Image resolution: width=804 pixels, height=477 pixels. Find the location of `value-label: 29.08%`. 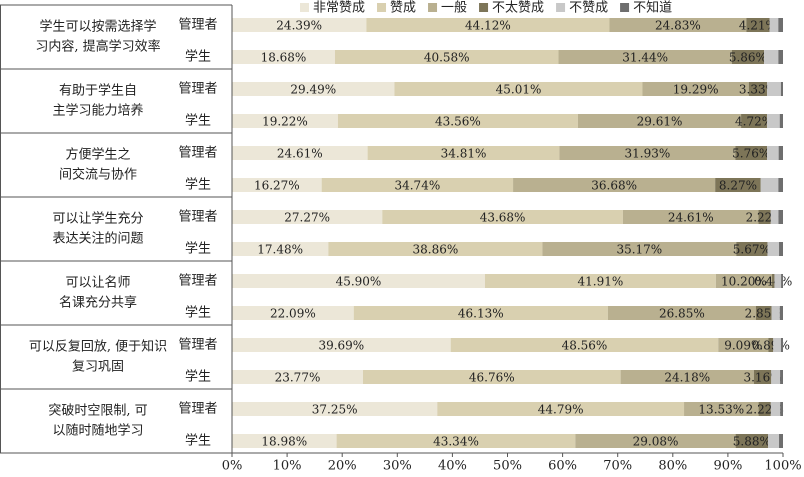

value-label: 29.08% is located at coordinates (656, 442).